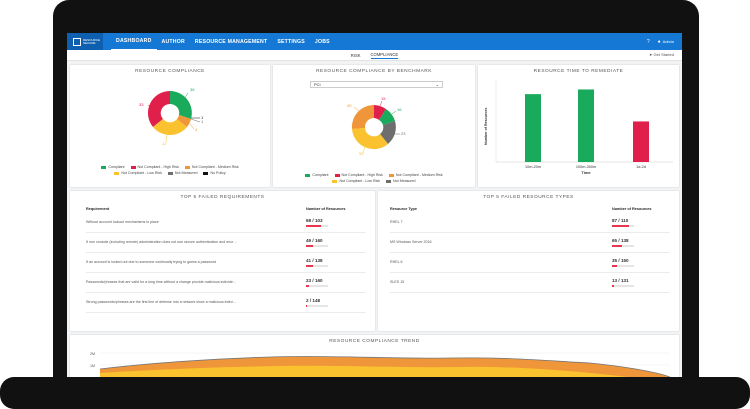 This screenshot has width=750, height=409. I want to click on benchmark-select-value: PCI, so click(317, 84).